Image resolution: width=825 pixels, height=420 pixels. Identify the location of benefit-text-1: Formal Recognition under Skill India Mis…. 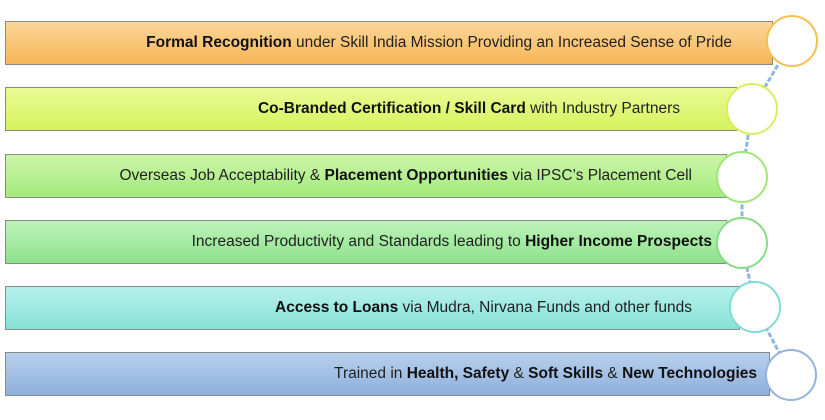
(439, 42).